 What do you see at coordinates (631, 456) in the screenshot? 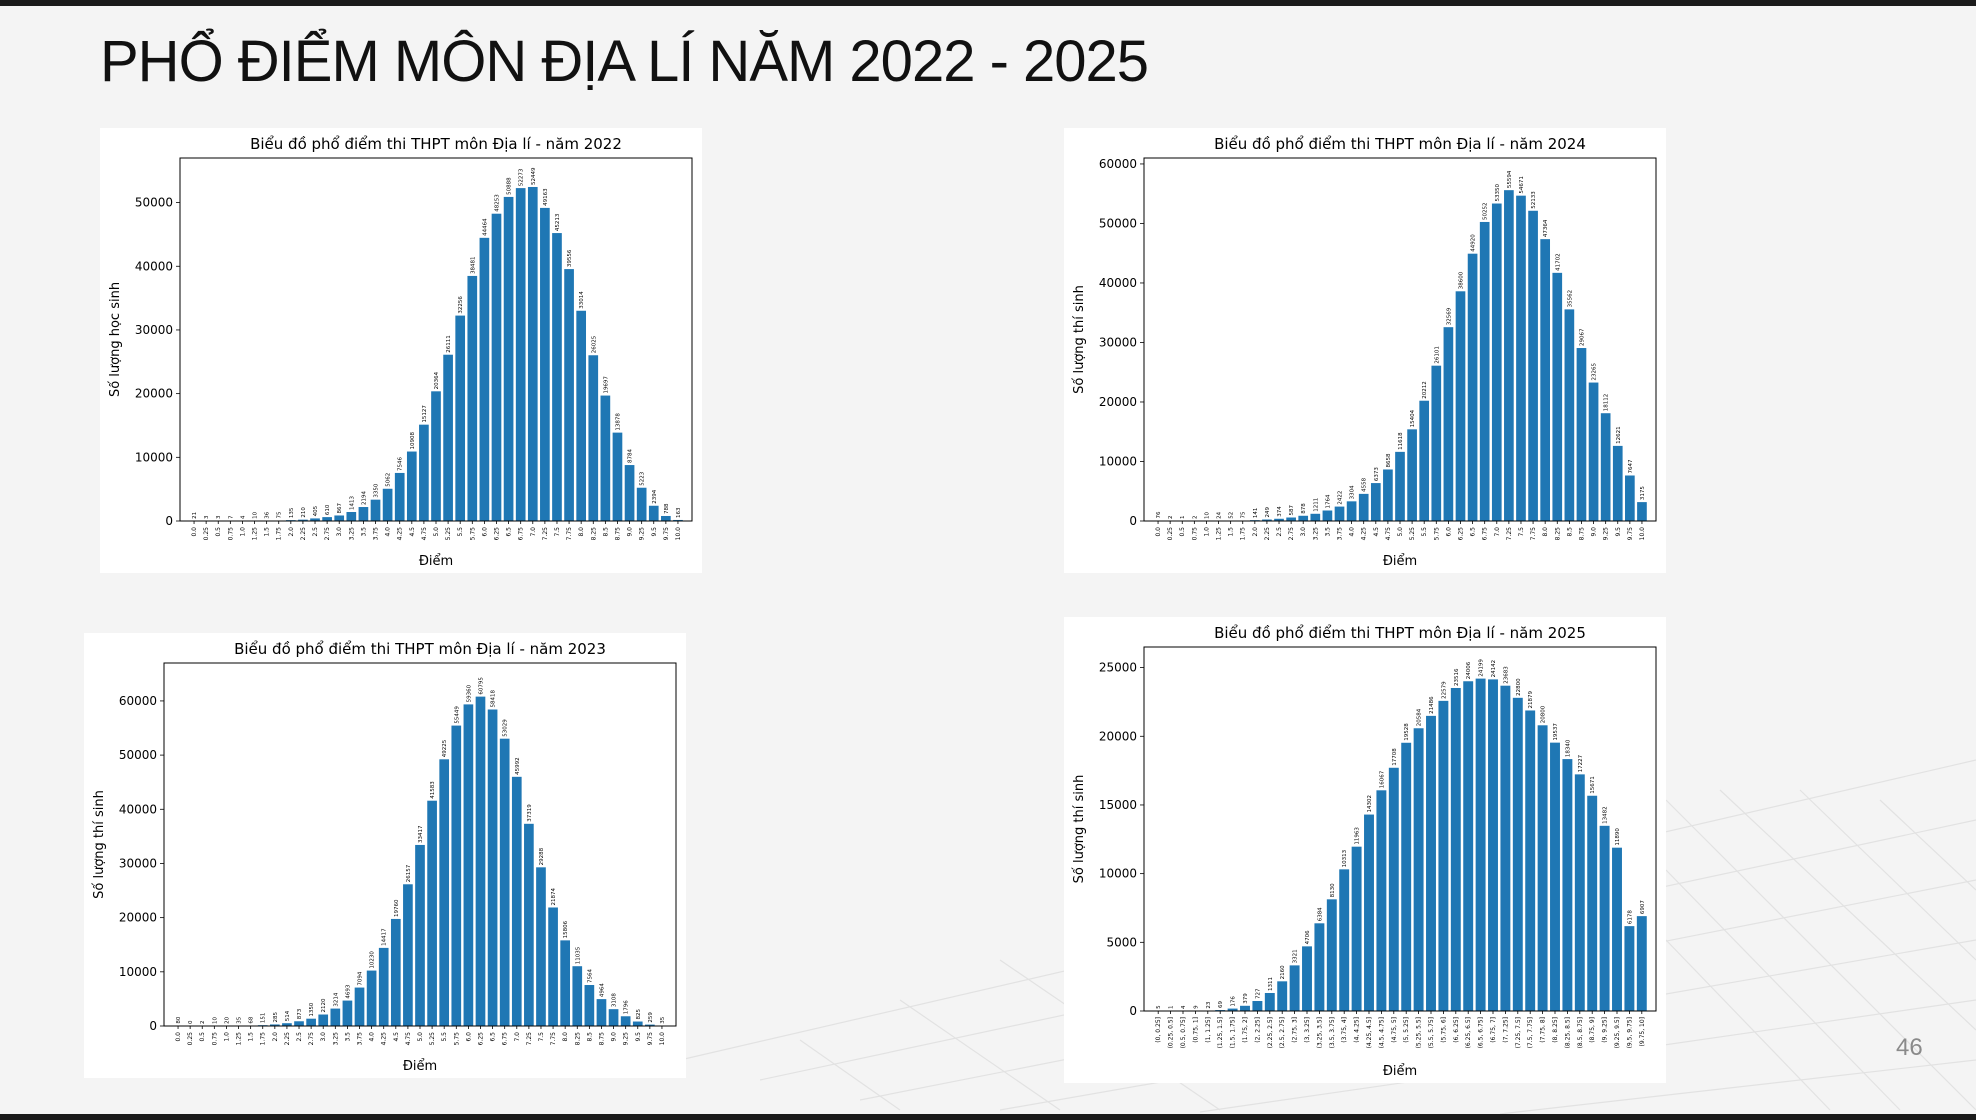
I see `chart-2022-data-label: 8784` at bounding box center [631, 456].